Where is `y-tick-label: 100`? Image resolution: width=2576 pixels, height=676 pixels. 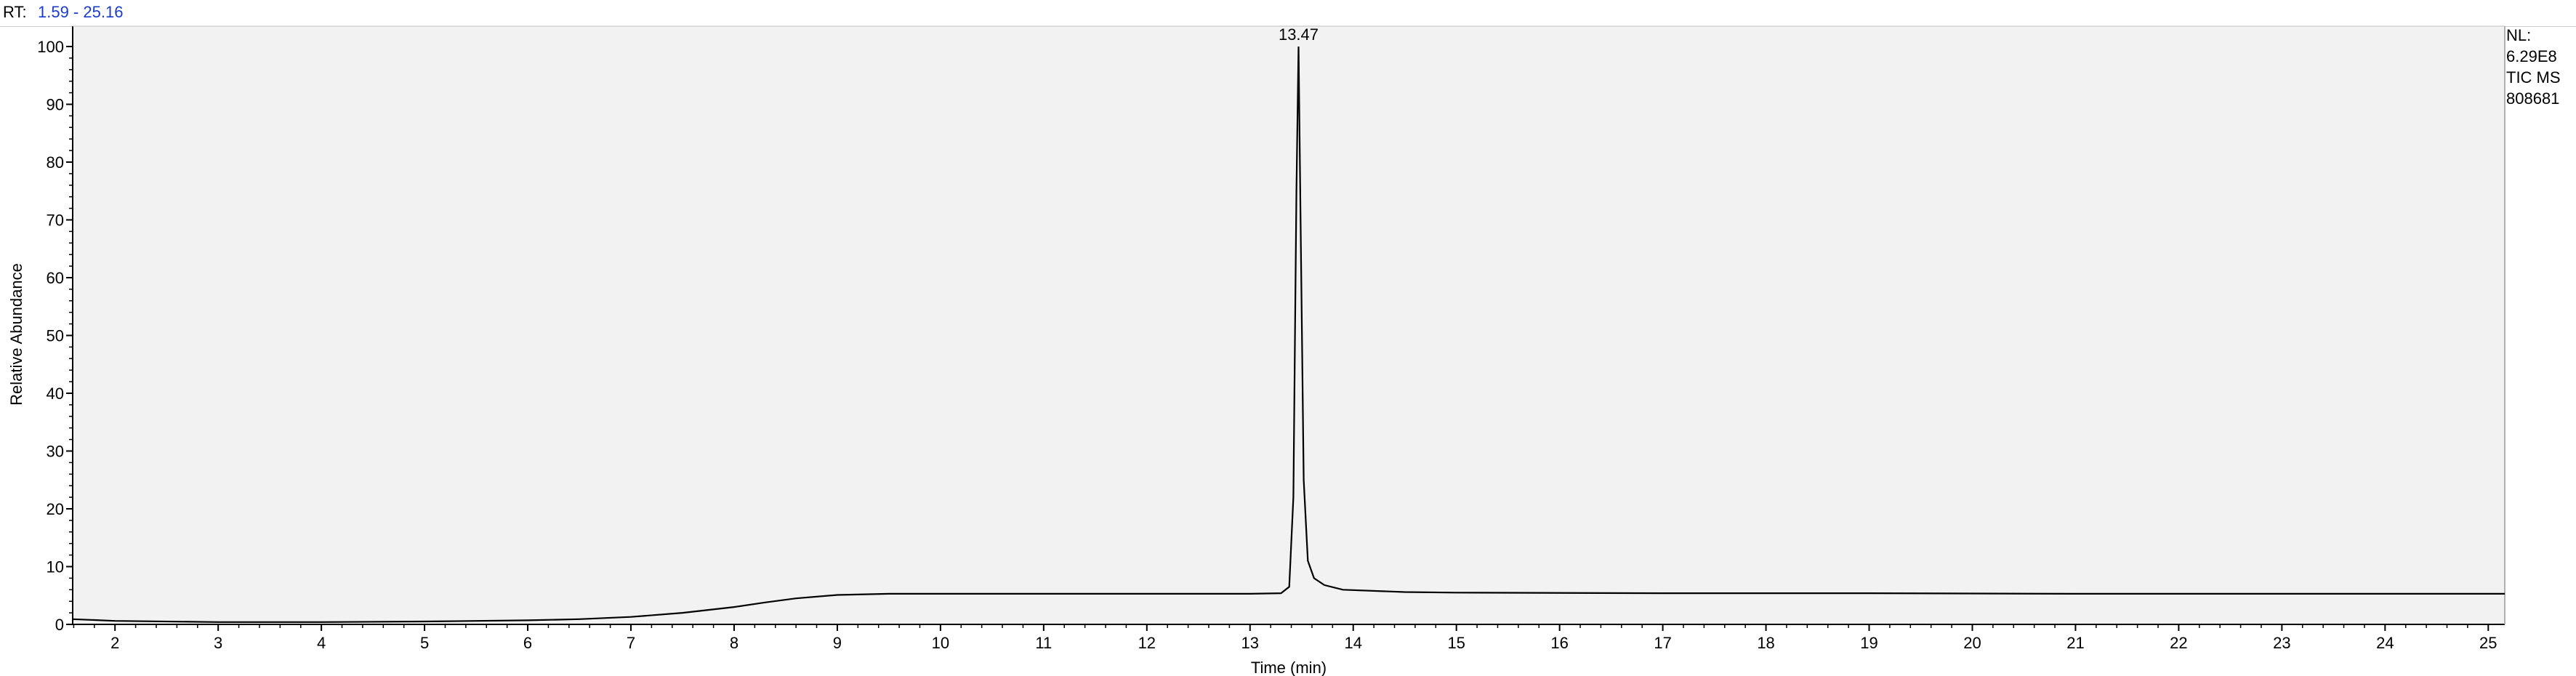
y-tick-label: 100 is located at coordinates (50, 47).